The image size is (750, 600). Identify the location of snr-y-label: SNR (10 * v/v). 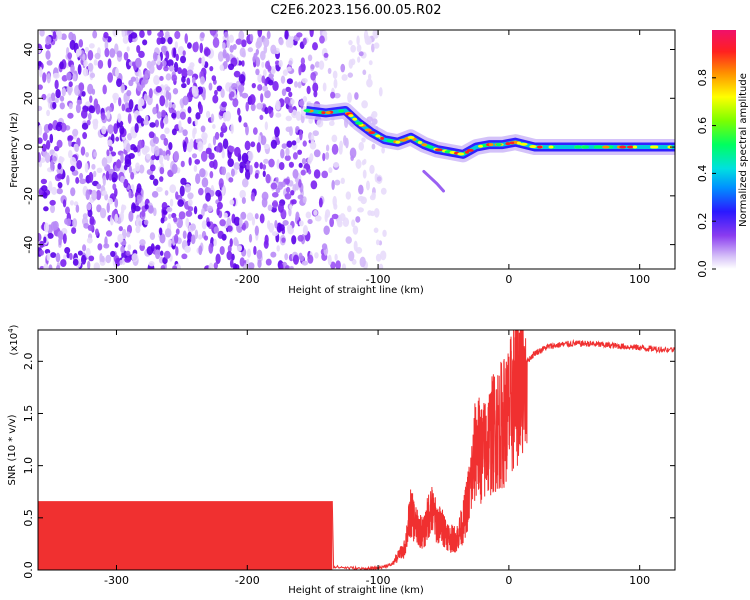
(12, 449).